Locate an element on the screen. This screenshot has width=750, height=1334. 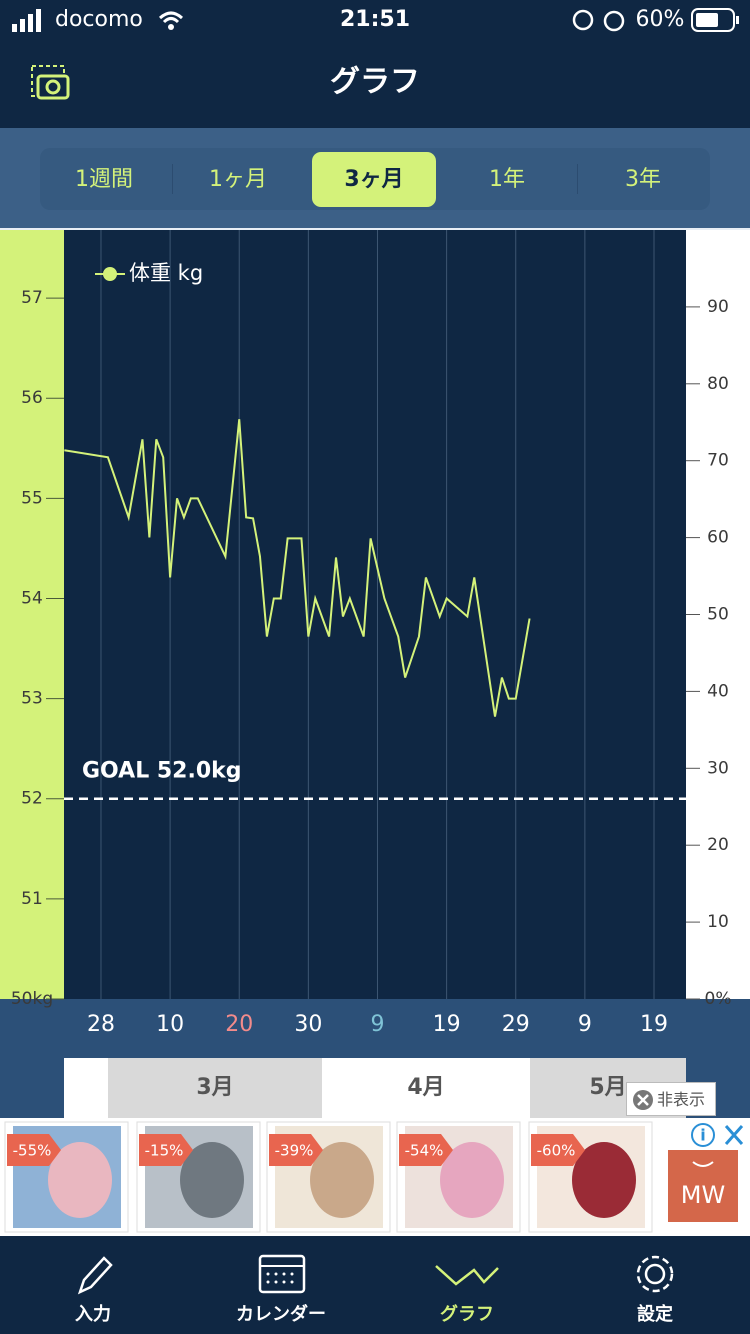
discount-label: -39% is located at coordinates (294, 1151).